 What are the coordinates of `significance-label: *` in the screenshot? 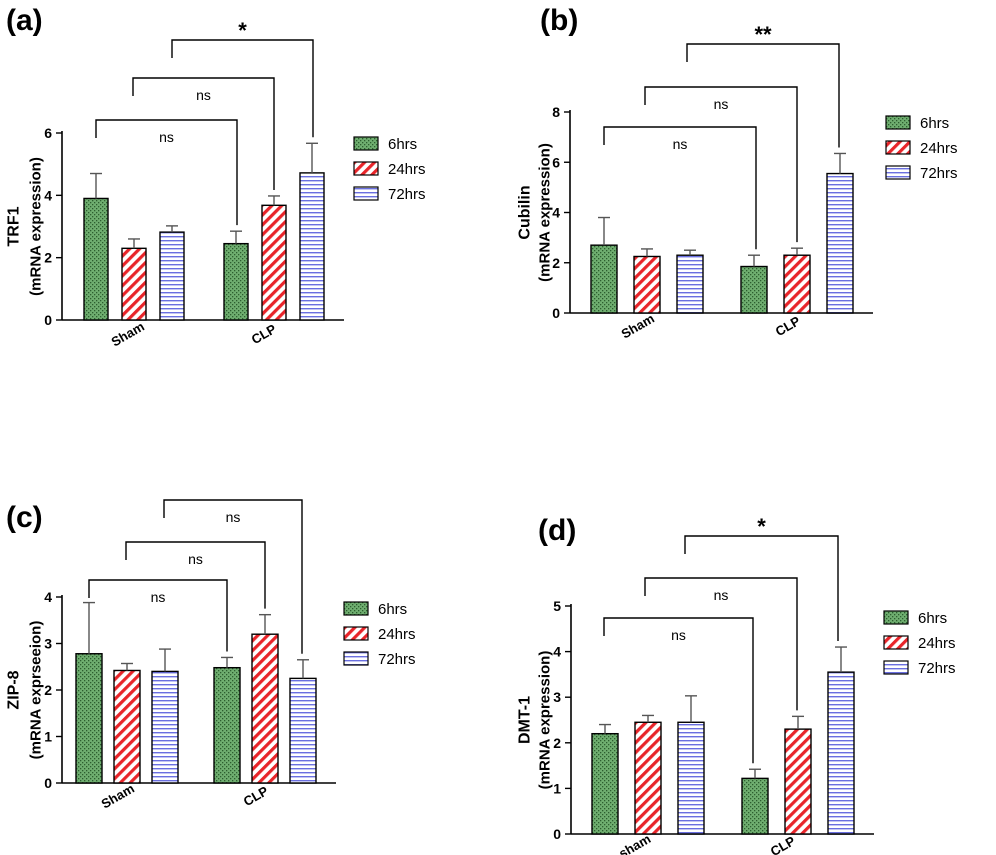 It's located at (242, 30).